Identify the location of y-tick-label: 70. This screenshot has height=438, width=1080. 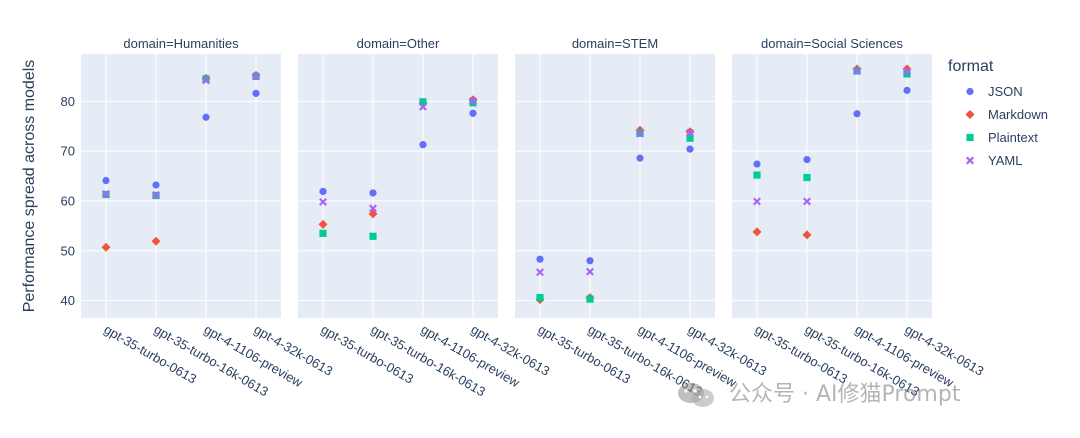
(68, 151).